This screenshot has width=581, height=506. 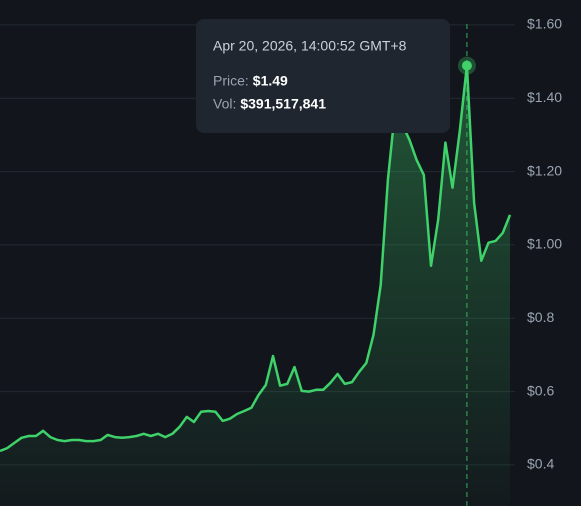 I want to click on y-tick-label: $1.20, so click(x=544, y=170).